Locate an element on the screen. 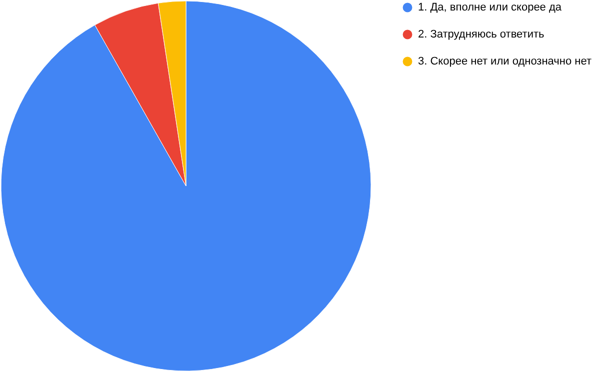 The width and height of the screenshot is (600, 371). legend-label: 3. Скорее нет или однозначно нет is located at coordinates (505, 62).